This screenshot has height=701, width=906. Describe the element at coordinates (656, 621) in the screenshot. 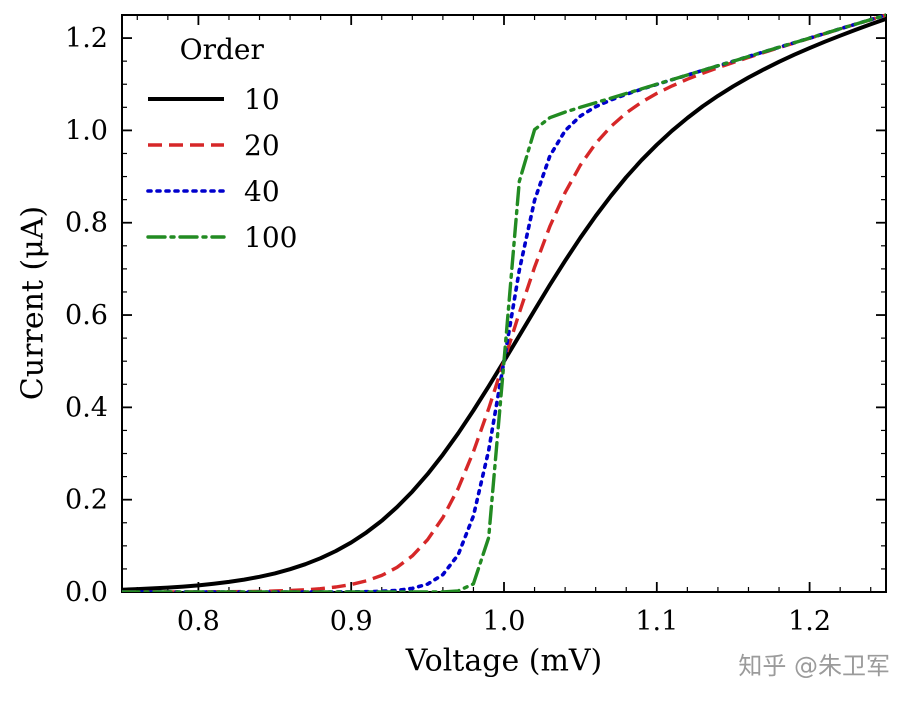

I see `x-tick-label: 1.1` at that location.